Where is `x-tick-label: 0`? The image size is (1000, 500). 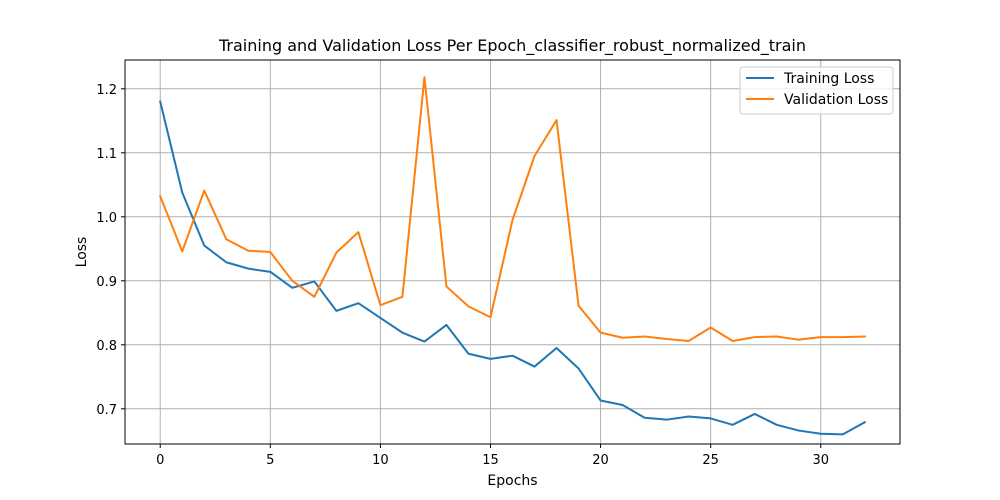 x-tick-label: 0 is located at coordinates (160, 460).